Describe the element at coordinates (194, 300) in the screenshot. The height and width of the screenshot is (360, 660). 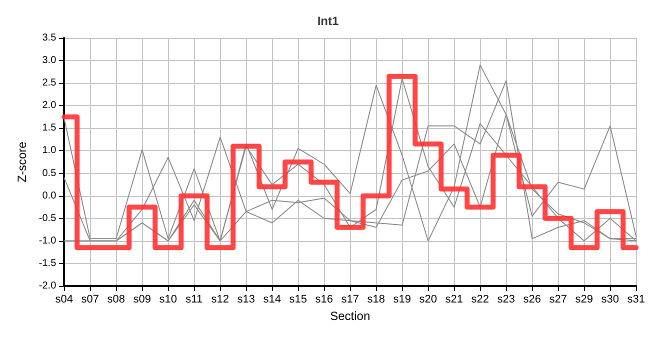
I see `x-tick-label: s11` at that location.